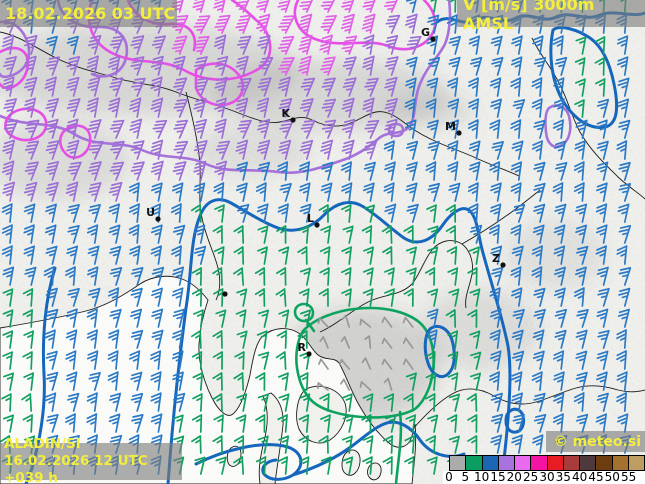  I want to click on model-run-label: ALADIN/SI 16.02.2026 12 UTC +039 h, so click(91, 460).